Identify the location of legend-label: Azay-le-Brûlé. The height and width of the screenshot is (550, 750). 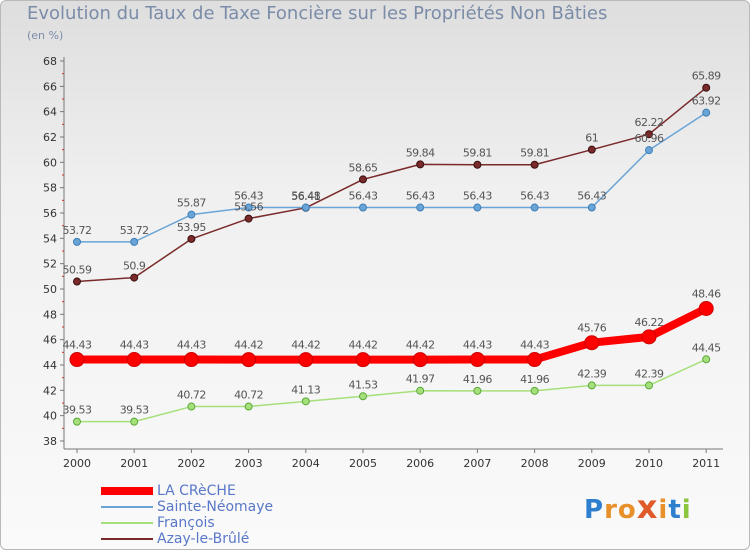
(203, 539).